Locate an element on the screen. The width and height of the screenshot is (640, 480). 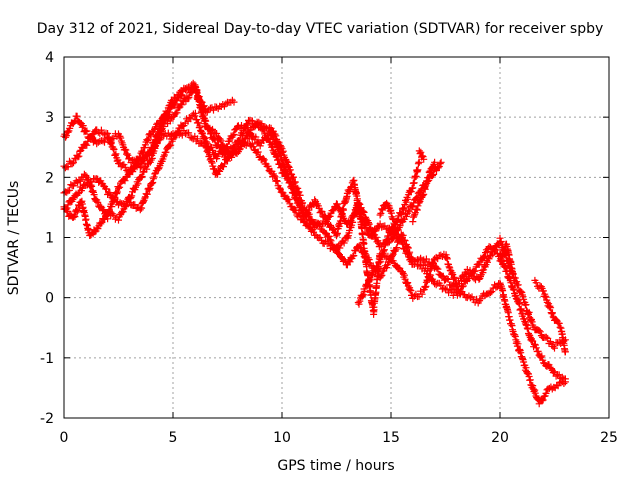
y-tick-label: -1 is located at coordinates (47, 359).